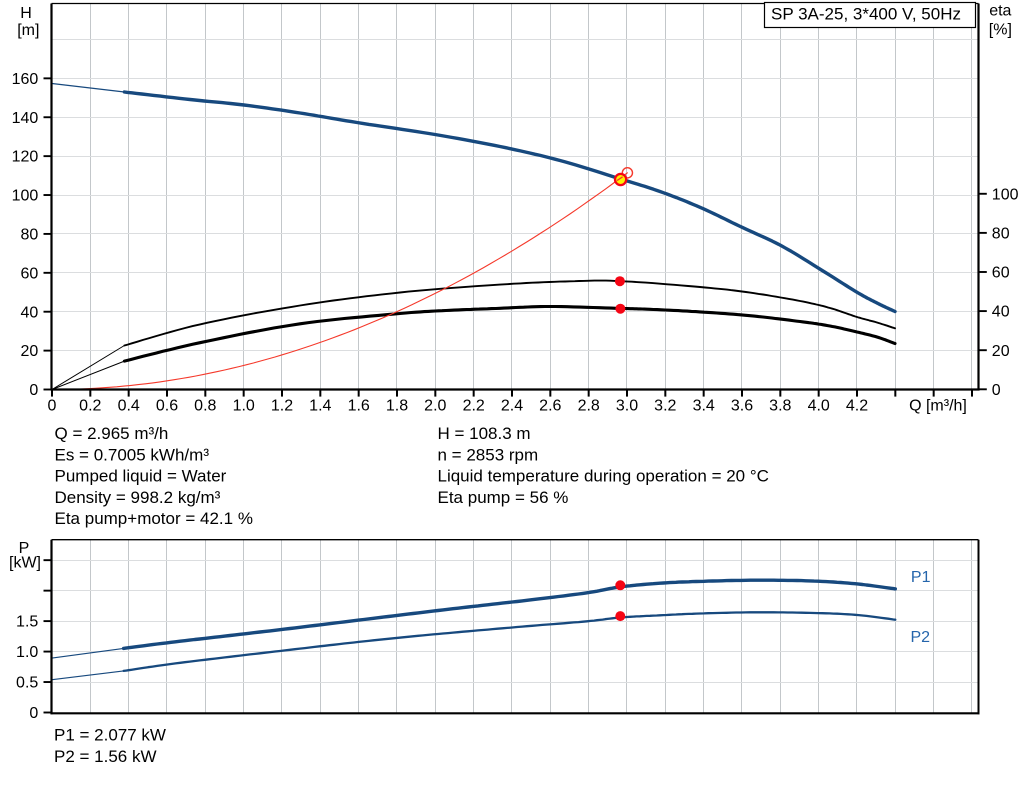 Image resolution: width=1024 pixels, height=786 pixels. Describe the element at coordinates (704, 406) in the screenshot. I see `svg-text: 3.4` at that location.